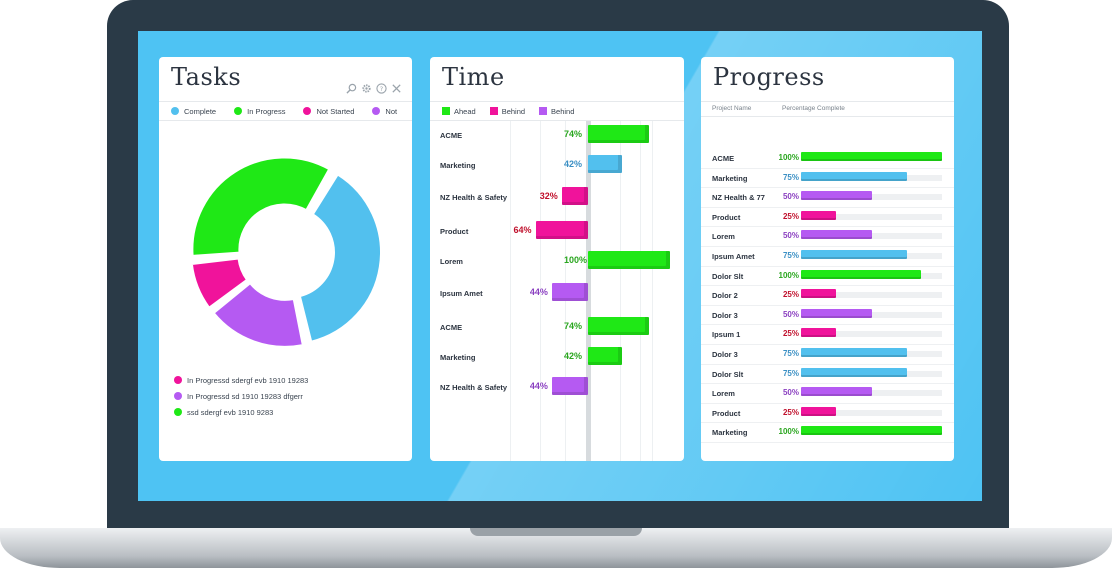  I want to click on donut-slice-pink, so click(219, 283).